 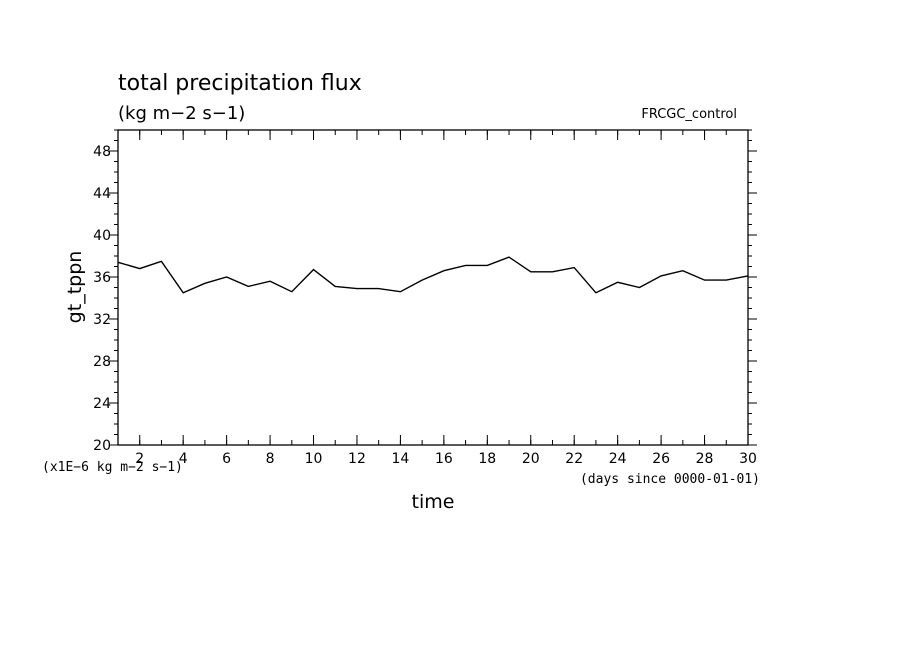 I want to click on x-tick-label: 12, so click(x=357, y=459).